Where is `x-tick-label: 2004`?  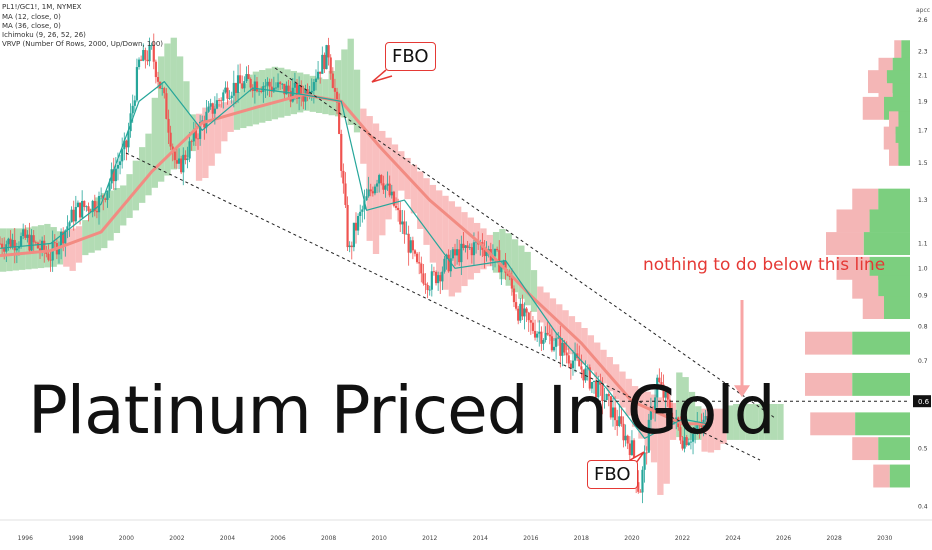 x-tick-label: 2004 is located at coordinates (227, 538).